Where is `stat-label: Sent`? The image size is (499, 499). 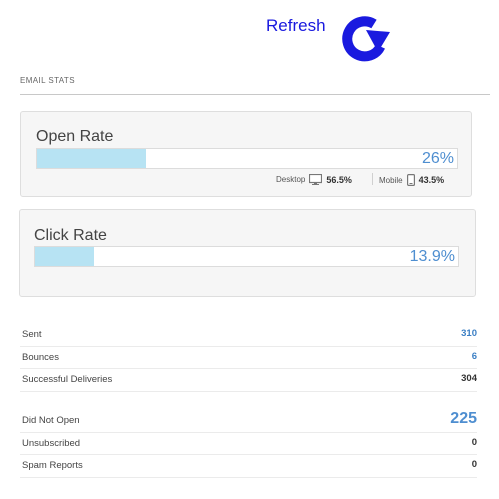
stat-label: Sent is located at coordinates (32, 334).